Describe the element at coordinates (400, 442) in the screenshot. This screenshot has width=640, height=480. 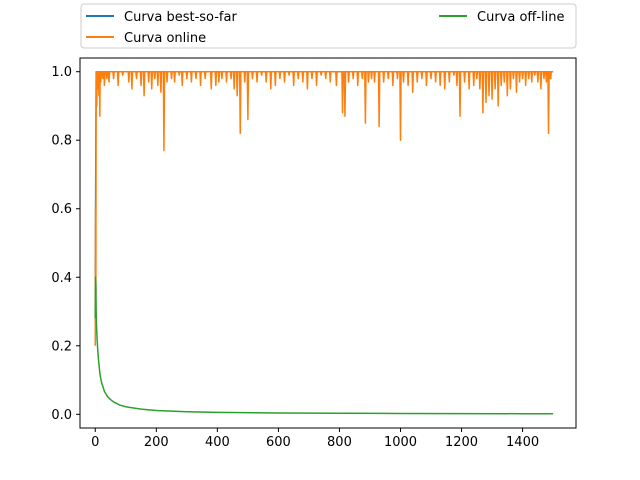
I see `x-tick-label: 1000` at that location.